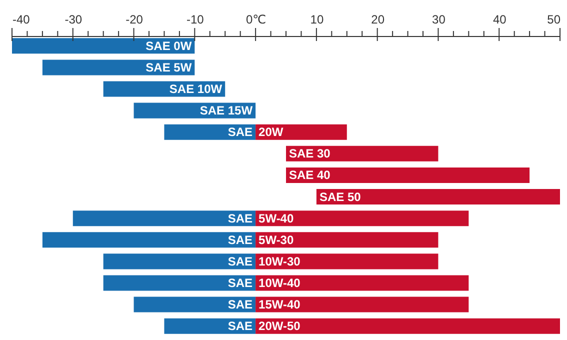 The image size is (567, 340). What do you see at coordinates (261, 218) in the screenshot?
I see `category-label: SAE 5W-40` at bounding box center [261, 218].